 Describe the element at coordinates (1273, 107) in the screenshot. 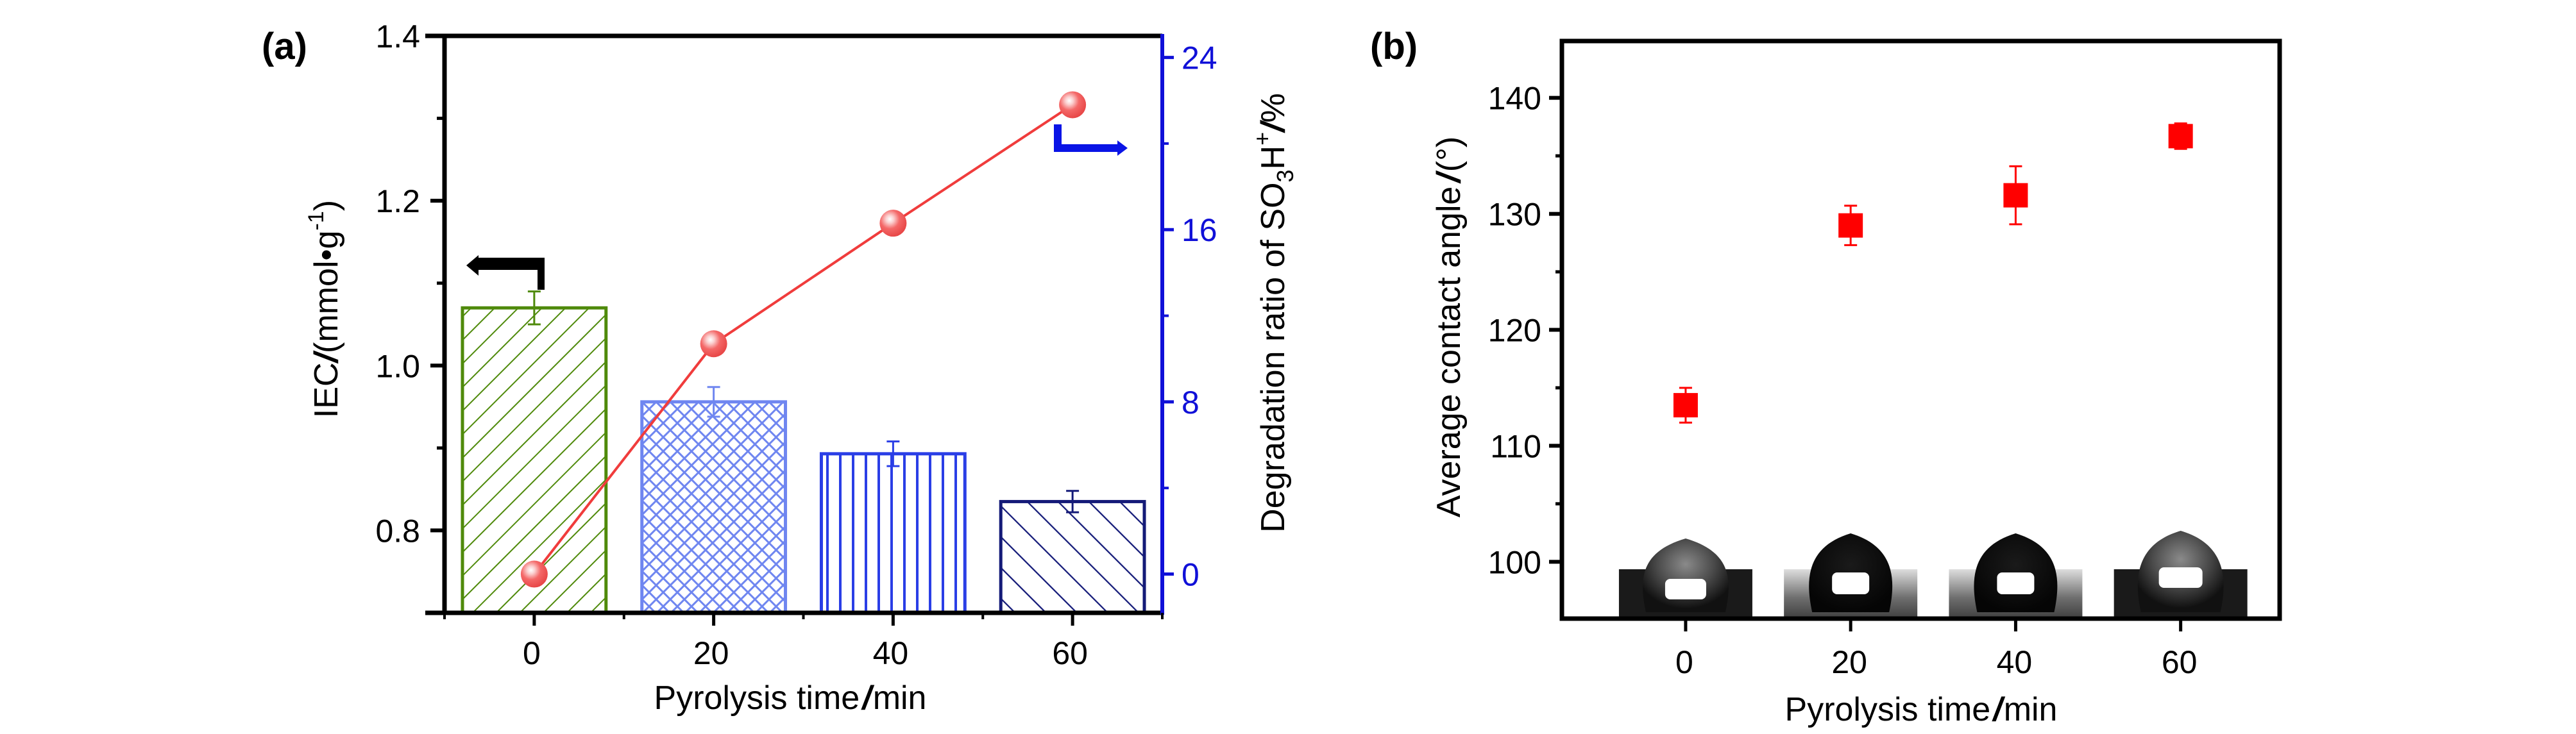

I see `y2-title-unit: %` at that location.